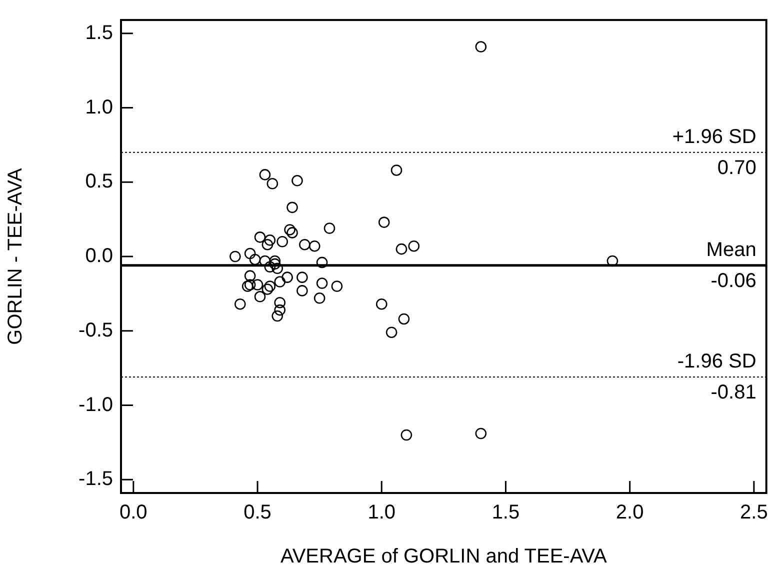  What do you see at coordinates (258, 513) in the screenshot?
I see `x-tick-label: 0.5` at bounding box center [258, 513].